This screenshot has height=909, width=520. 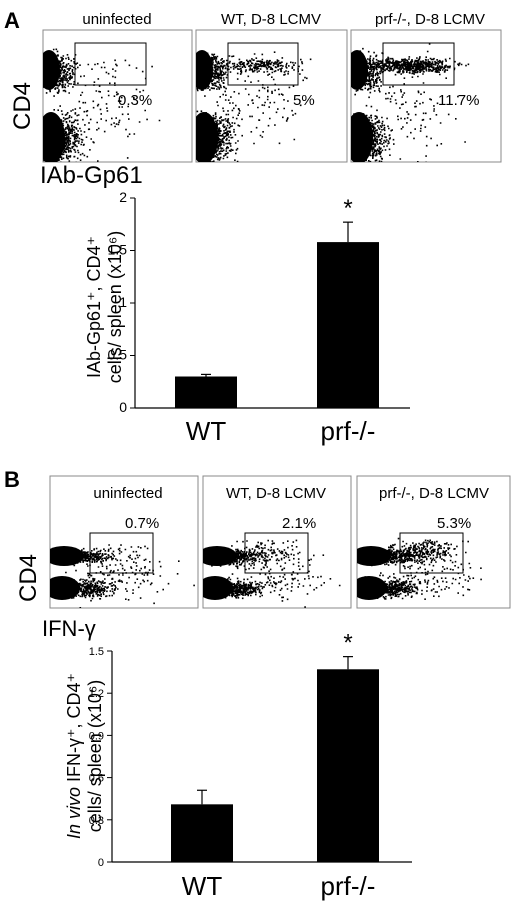 I want to click on gate-percent: 5.3%, so click(x=454, y=523).